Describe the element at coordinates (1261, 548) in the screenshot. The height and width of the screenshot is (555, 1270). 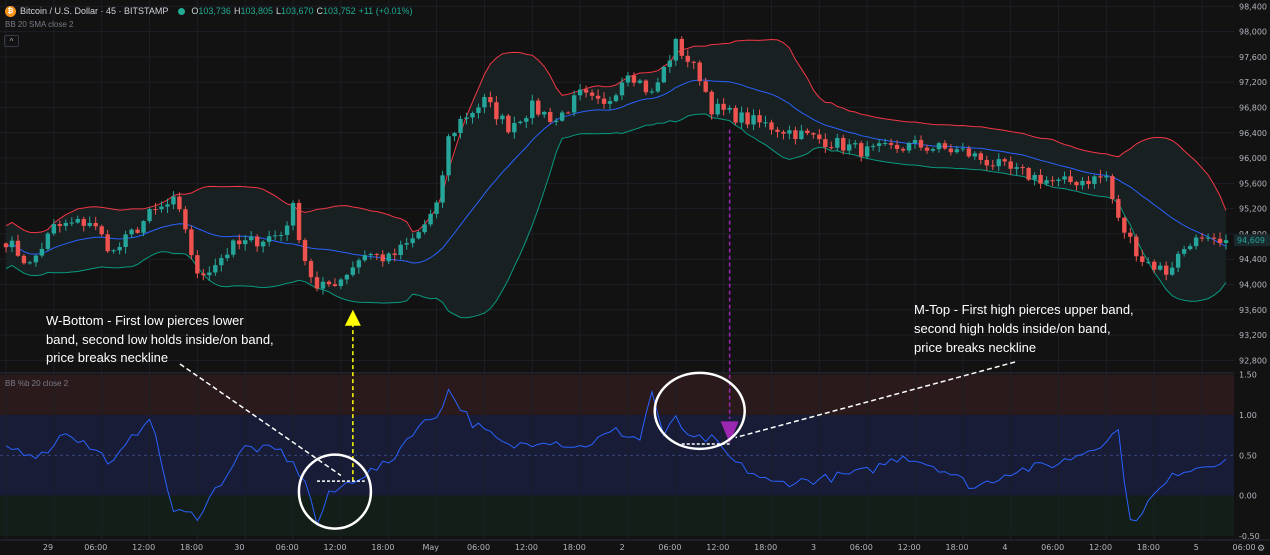
I see `gear-icon: ⚙` at that location.